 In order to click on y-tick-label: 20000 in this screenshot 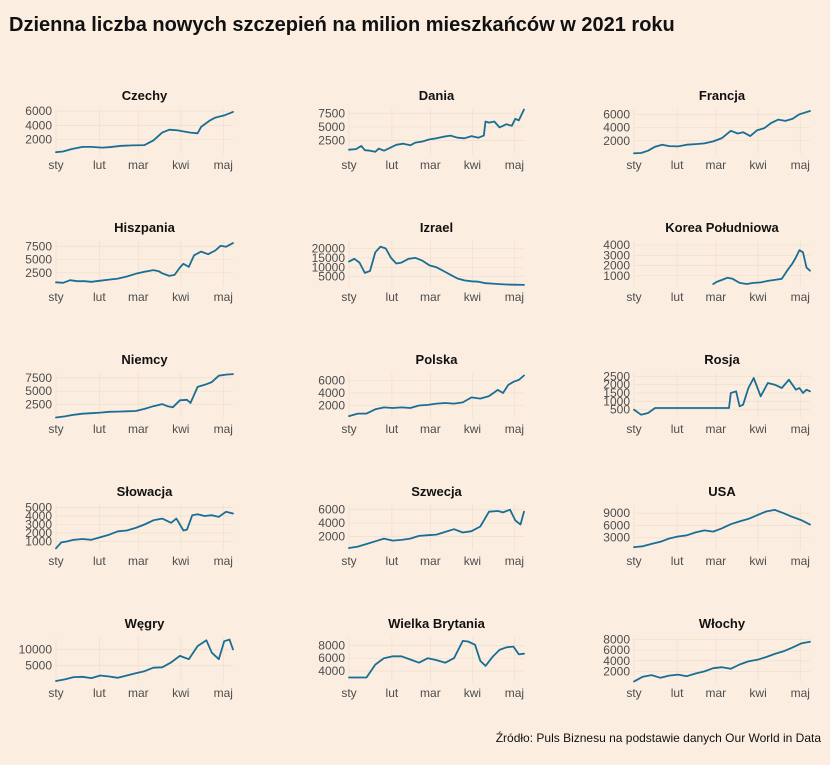, I will do `click(329, 249)`.